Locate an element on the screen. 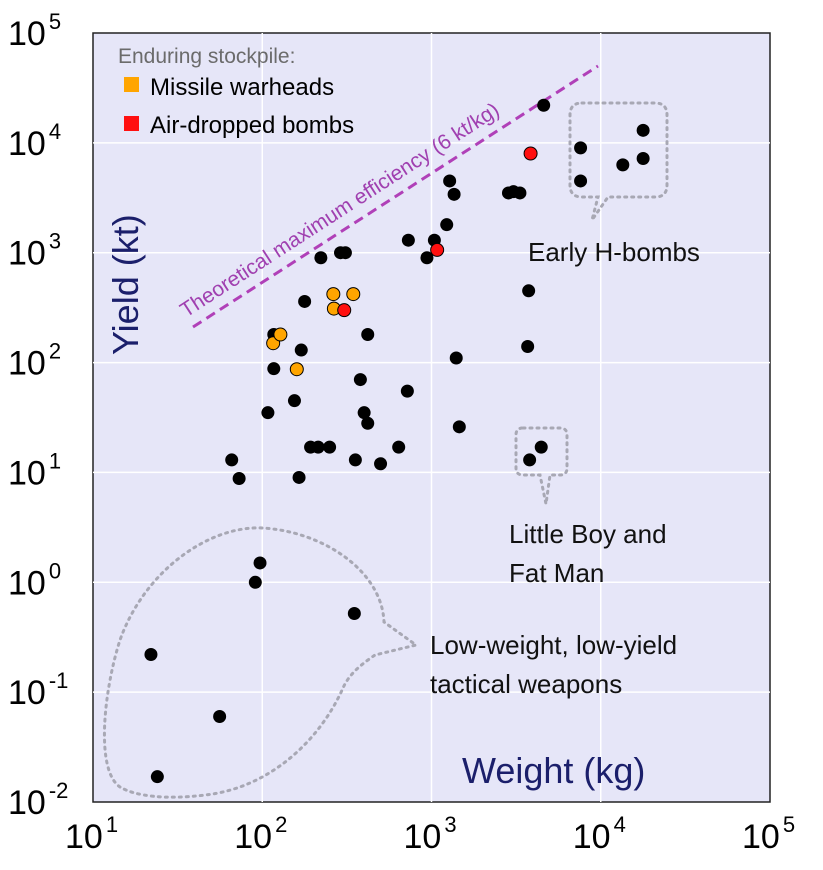  x-tick-label: 10 2 is located at coordinates (260, 834).